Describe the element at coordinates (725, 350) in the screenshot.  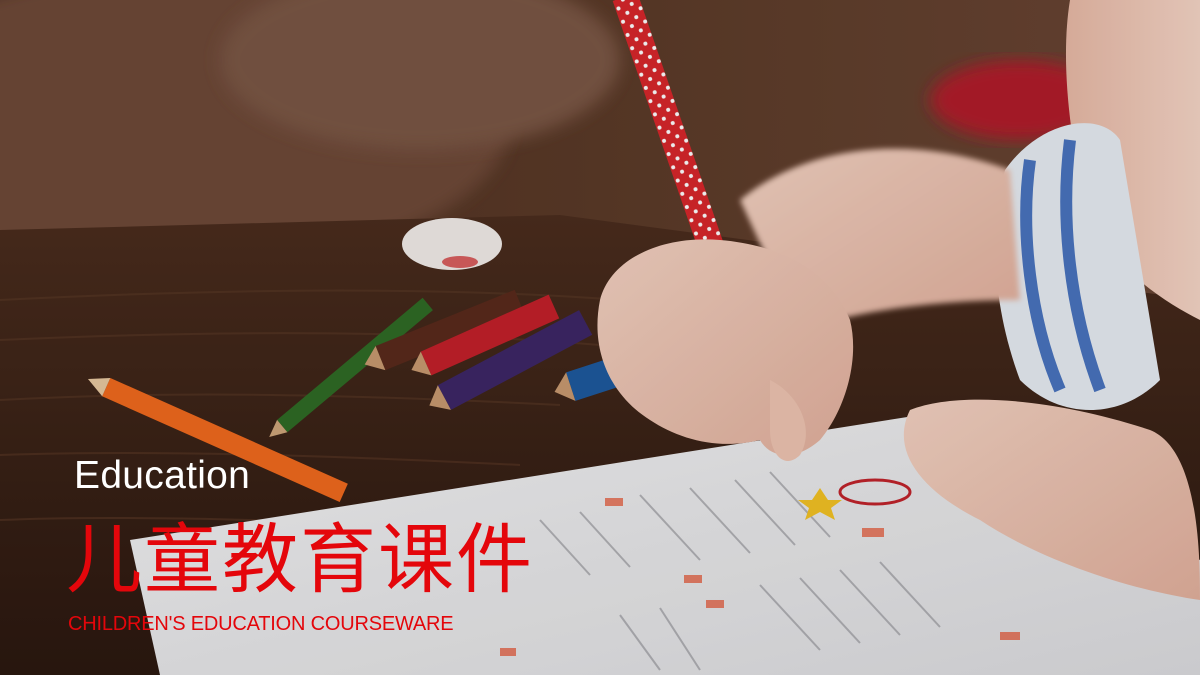
I see `hand-icon` at that location.